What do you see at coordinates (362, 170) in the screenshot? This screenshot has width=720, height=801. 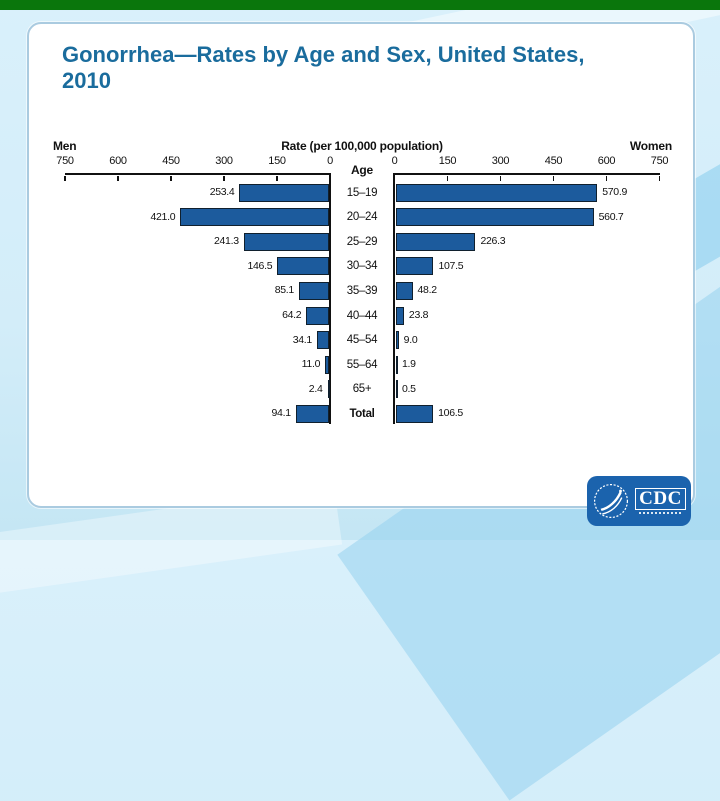 I see `age-axis-label: Age` at bounding box center [362, 170].